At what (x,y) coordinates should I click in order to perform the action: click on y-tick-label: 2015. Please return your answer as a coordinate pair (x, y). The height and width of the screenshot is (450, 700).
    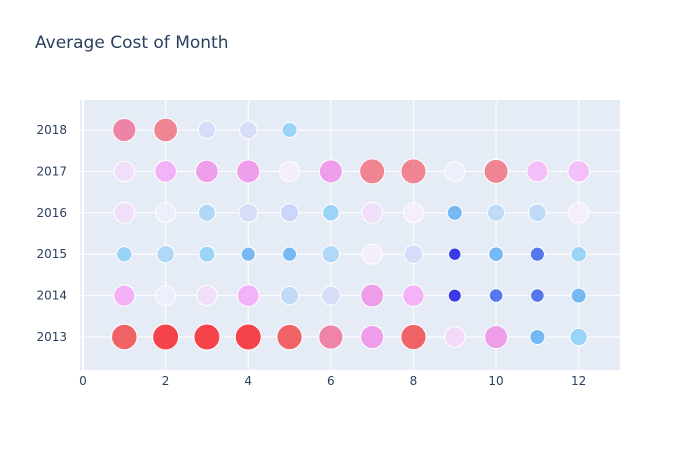
    Looking at the image, I should click on (51, 254).